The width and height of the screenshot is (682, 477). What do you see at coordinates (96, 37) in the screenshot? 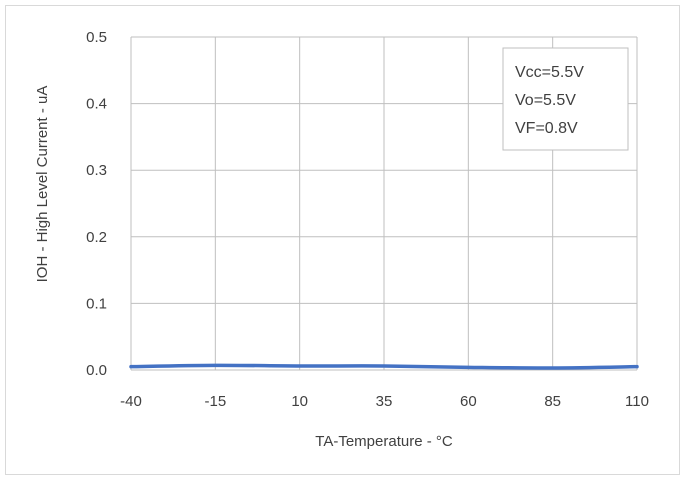
I see `y-tick-label: 0.5` at bounding box center [96, 37].